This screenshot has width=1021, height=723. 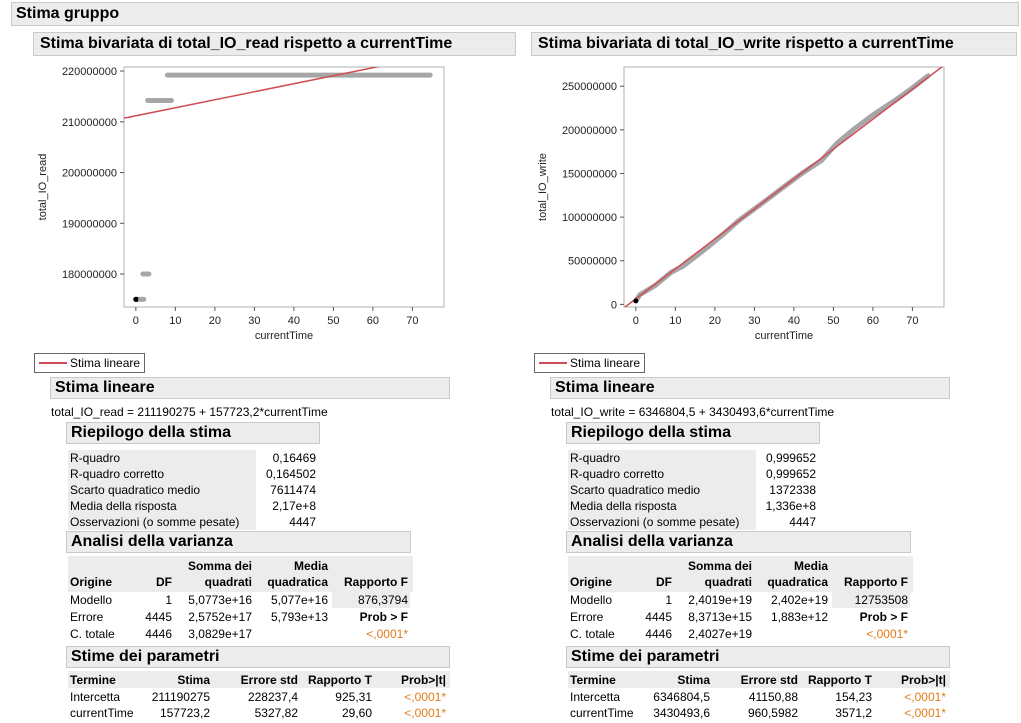 What do you see at coordinates (912, 321) in the screenshot?
I see `x-tick-label: 70` at bounding box center [912, 321].